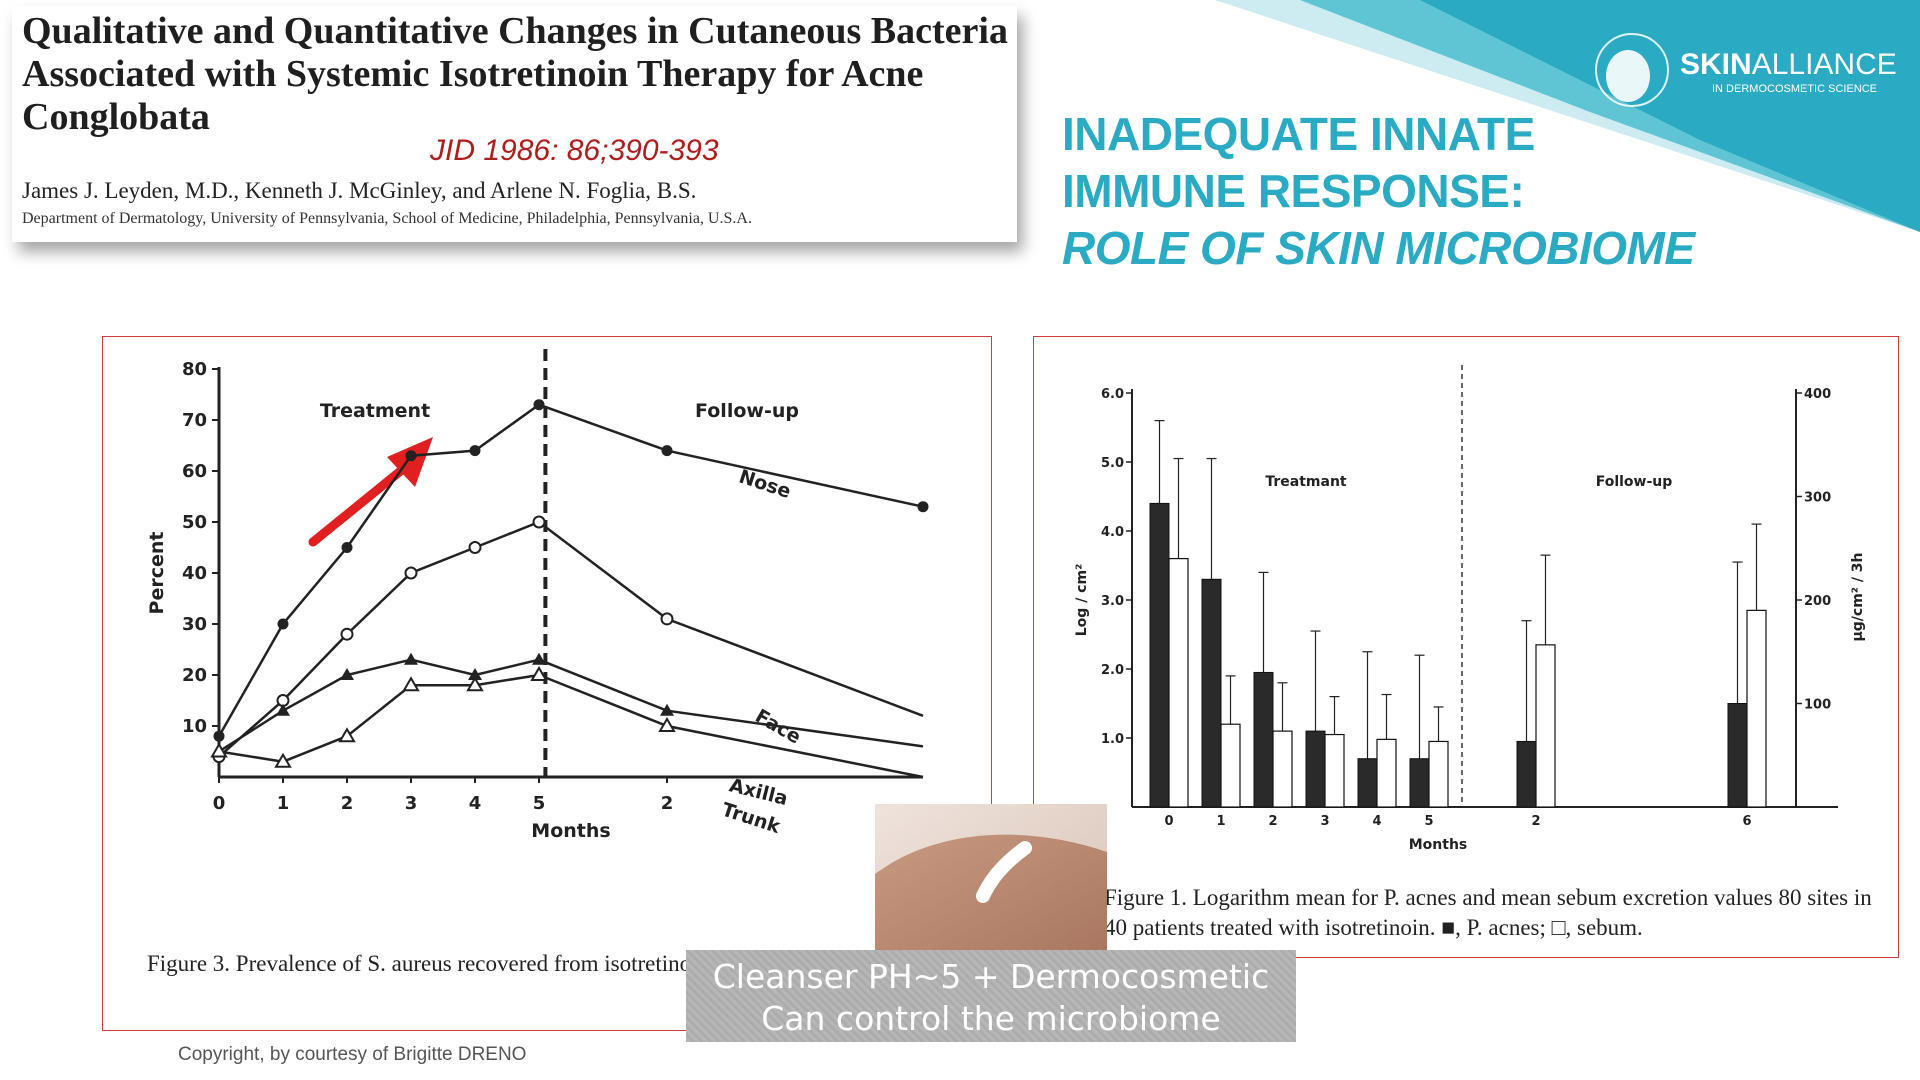  I want to click on phase-label-treatment: Treatment, so click(375, 411).